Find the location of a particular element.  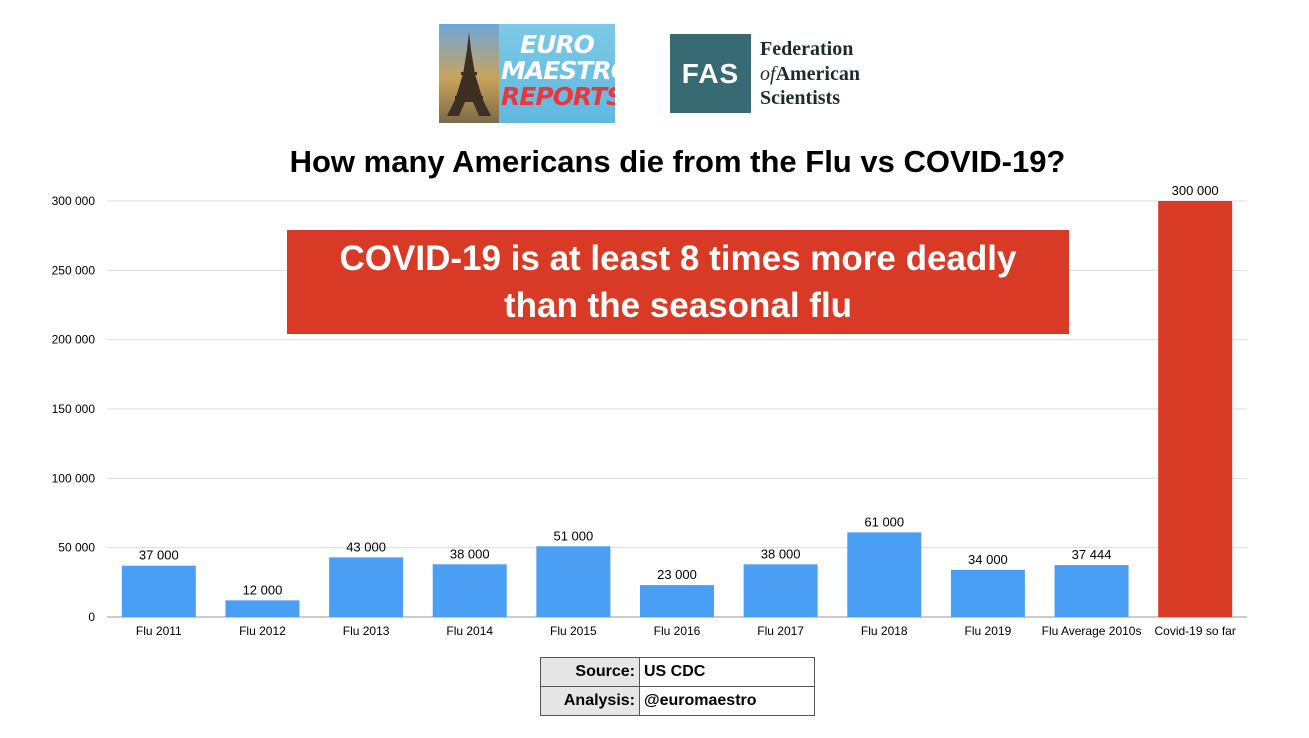

x-tick-label: Flu 2017 is located at coordinates (780, 631).